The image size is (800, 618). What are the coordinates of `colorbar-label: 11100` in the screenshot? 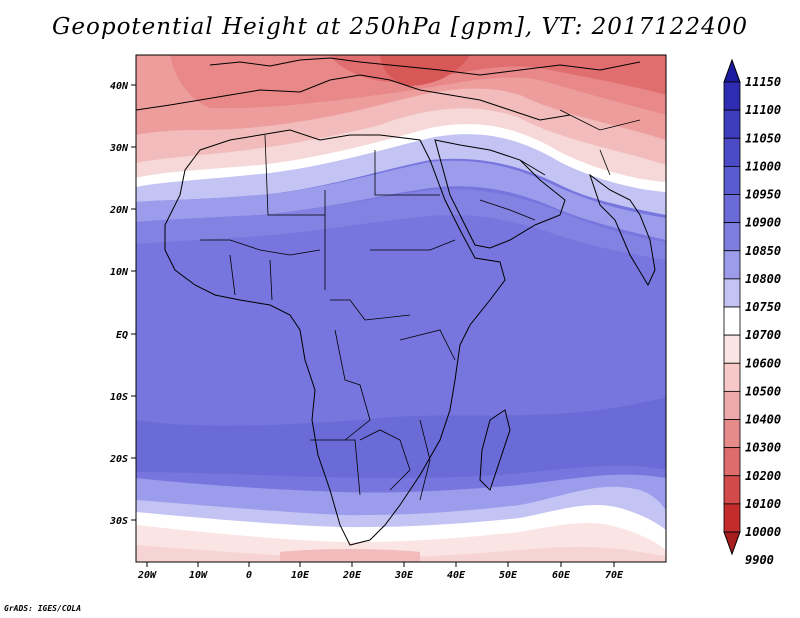 It's located at (763, 110).